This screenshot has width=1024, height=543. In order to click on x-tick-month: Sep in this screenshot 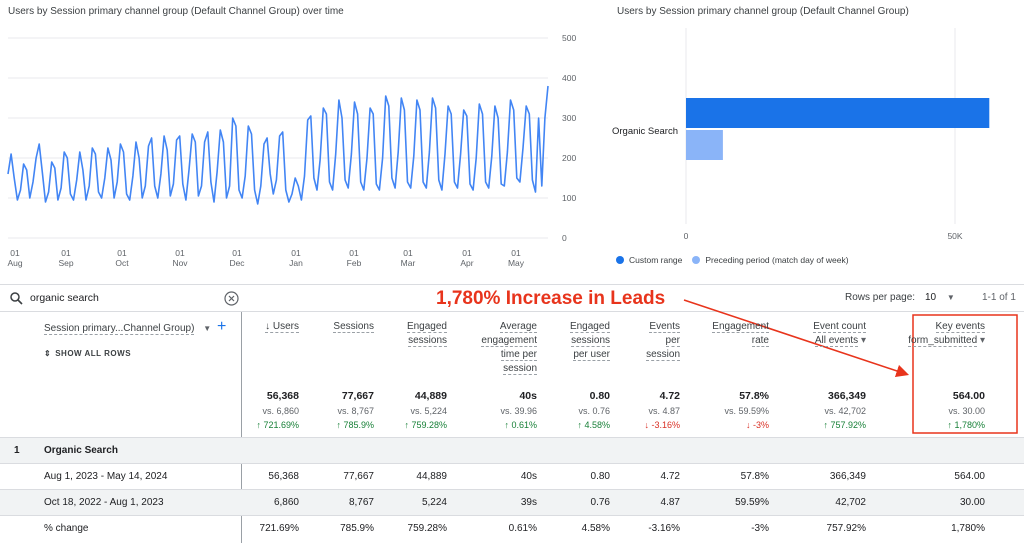, I will do `click(65, 263)`.